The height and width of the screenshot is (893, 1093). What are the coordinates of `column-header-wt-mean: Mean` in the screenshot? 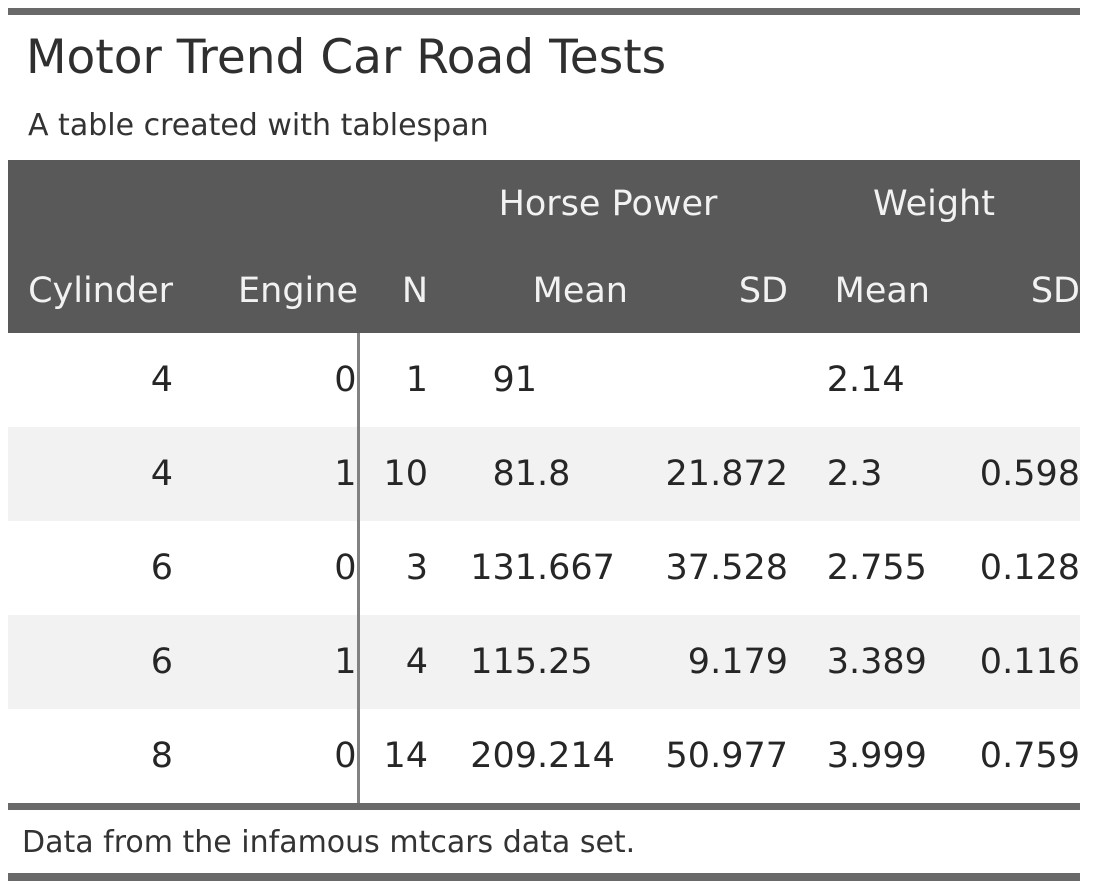 It's located at (882, 290).